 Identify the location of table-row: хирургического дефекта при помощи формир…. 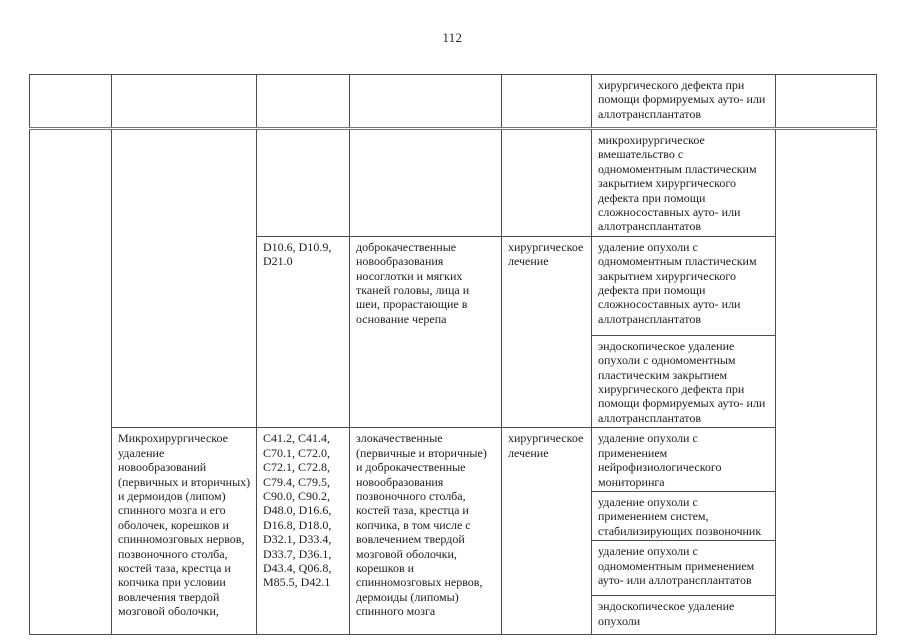
(453, 102).